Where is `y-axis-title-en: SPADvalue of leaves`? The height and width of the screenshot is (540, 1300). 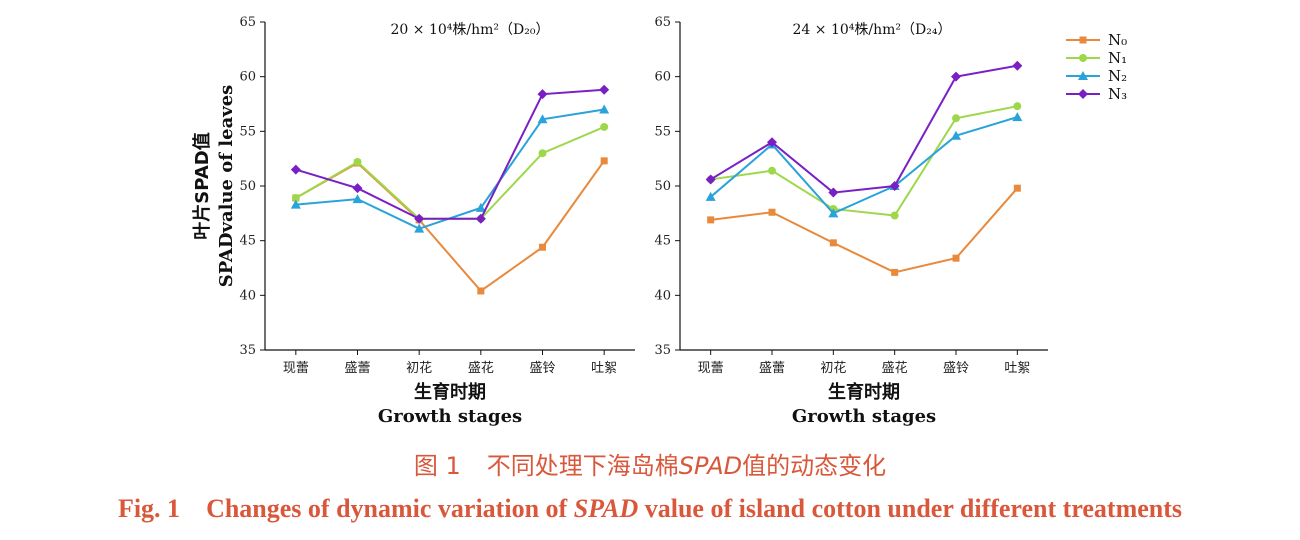
y-axis-title-en: SPADvalue of leaves is located at coordinates (226, 186).